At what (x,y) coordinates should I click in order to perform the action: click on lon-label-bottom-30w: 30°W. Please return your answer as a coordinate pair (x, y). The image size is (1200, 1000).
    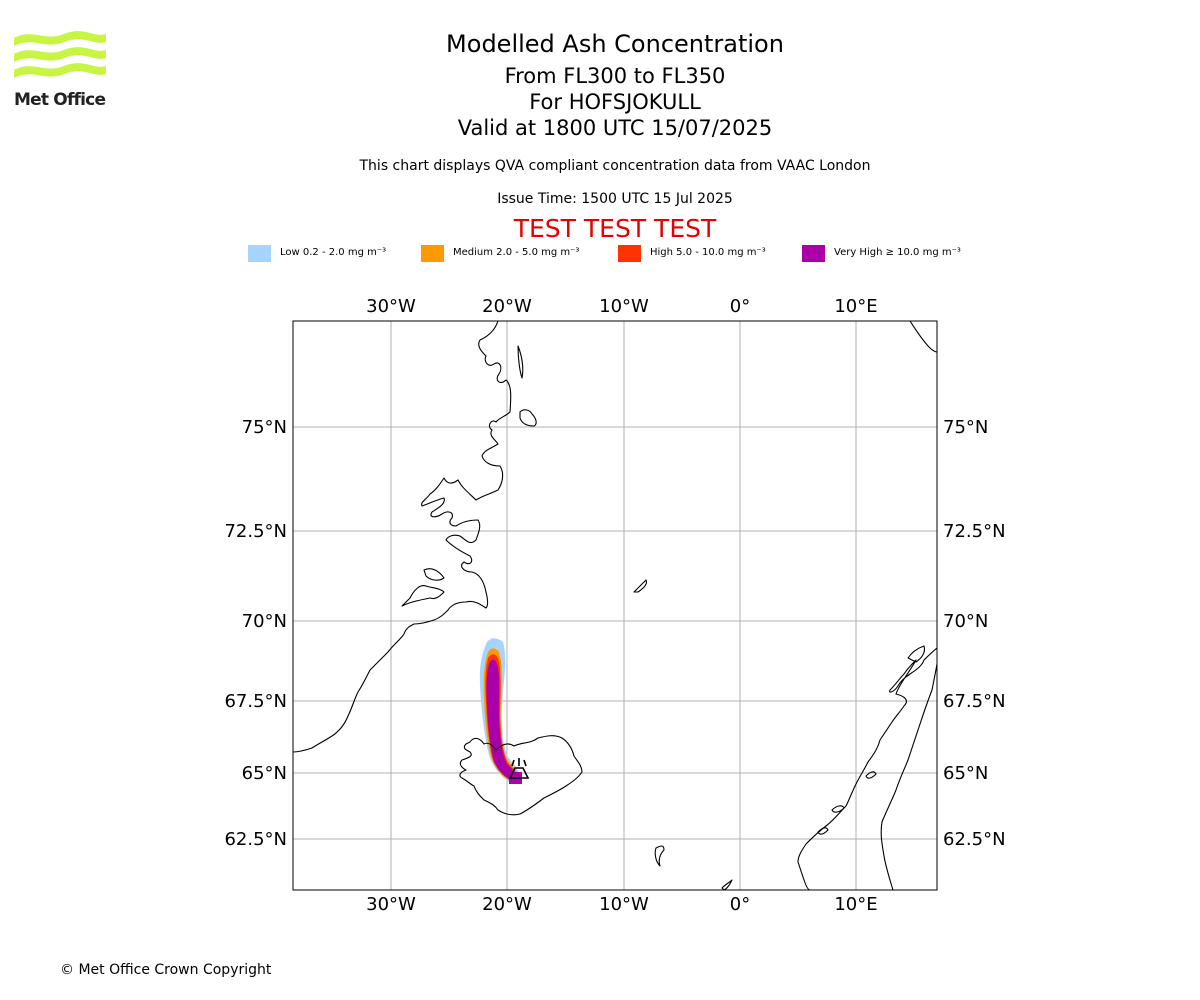
    Looking at the image, I should click on (391, 904).